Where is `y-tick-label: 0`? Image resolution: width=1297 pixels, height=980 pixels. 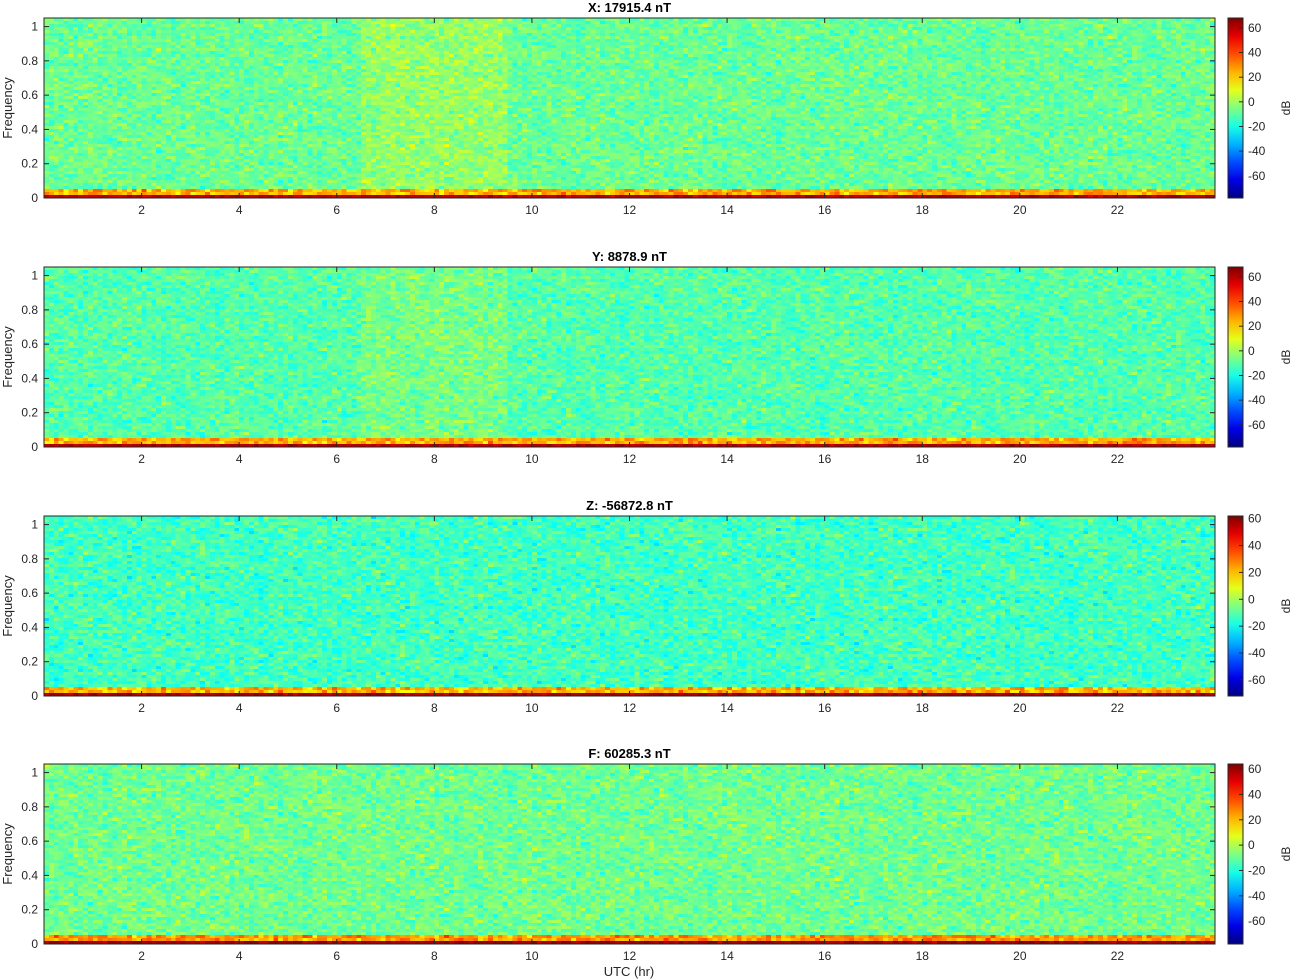
y-tick-label: 0 is located at coordinates (34, 447).